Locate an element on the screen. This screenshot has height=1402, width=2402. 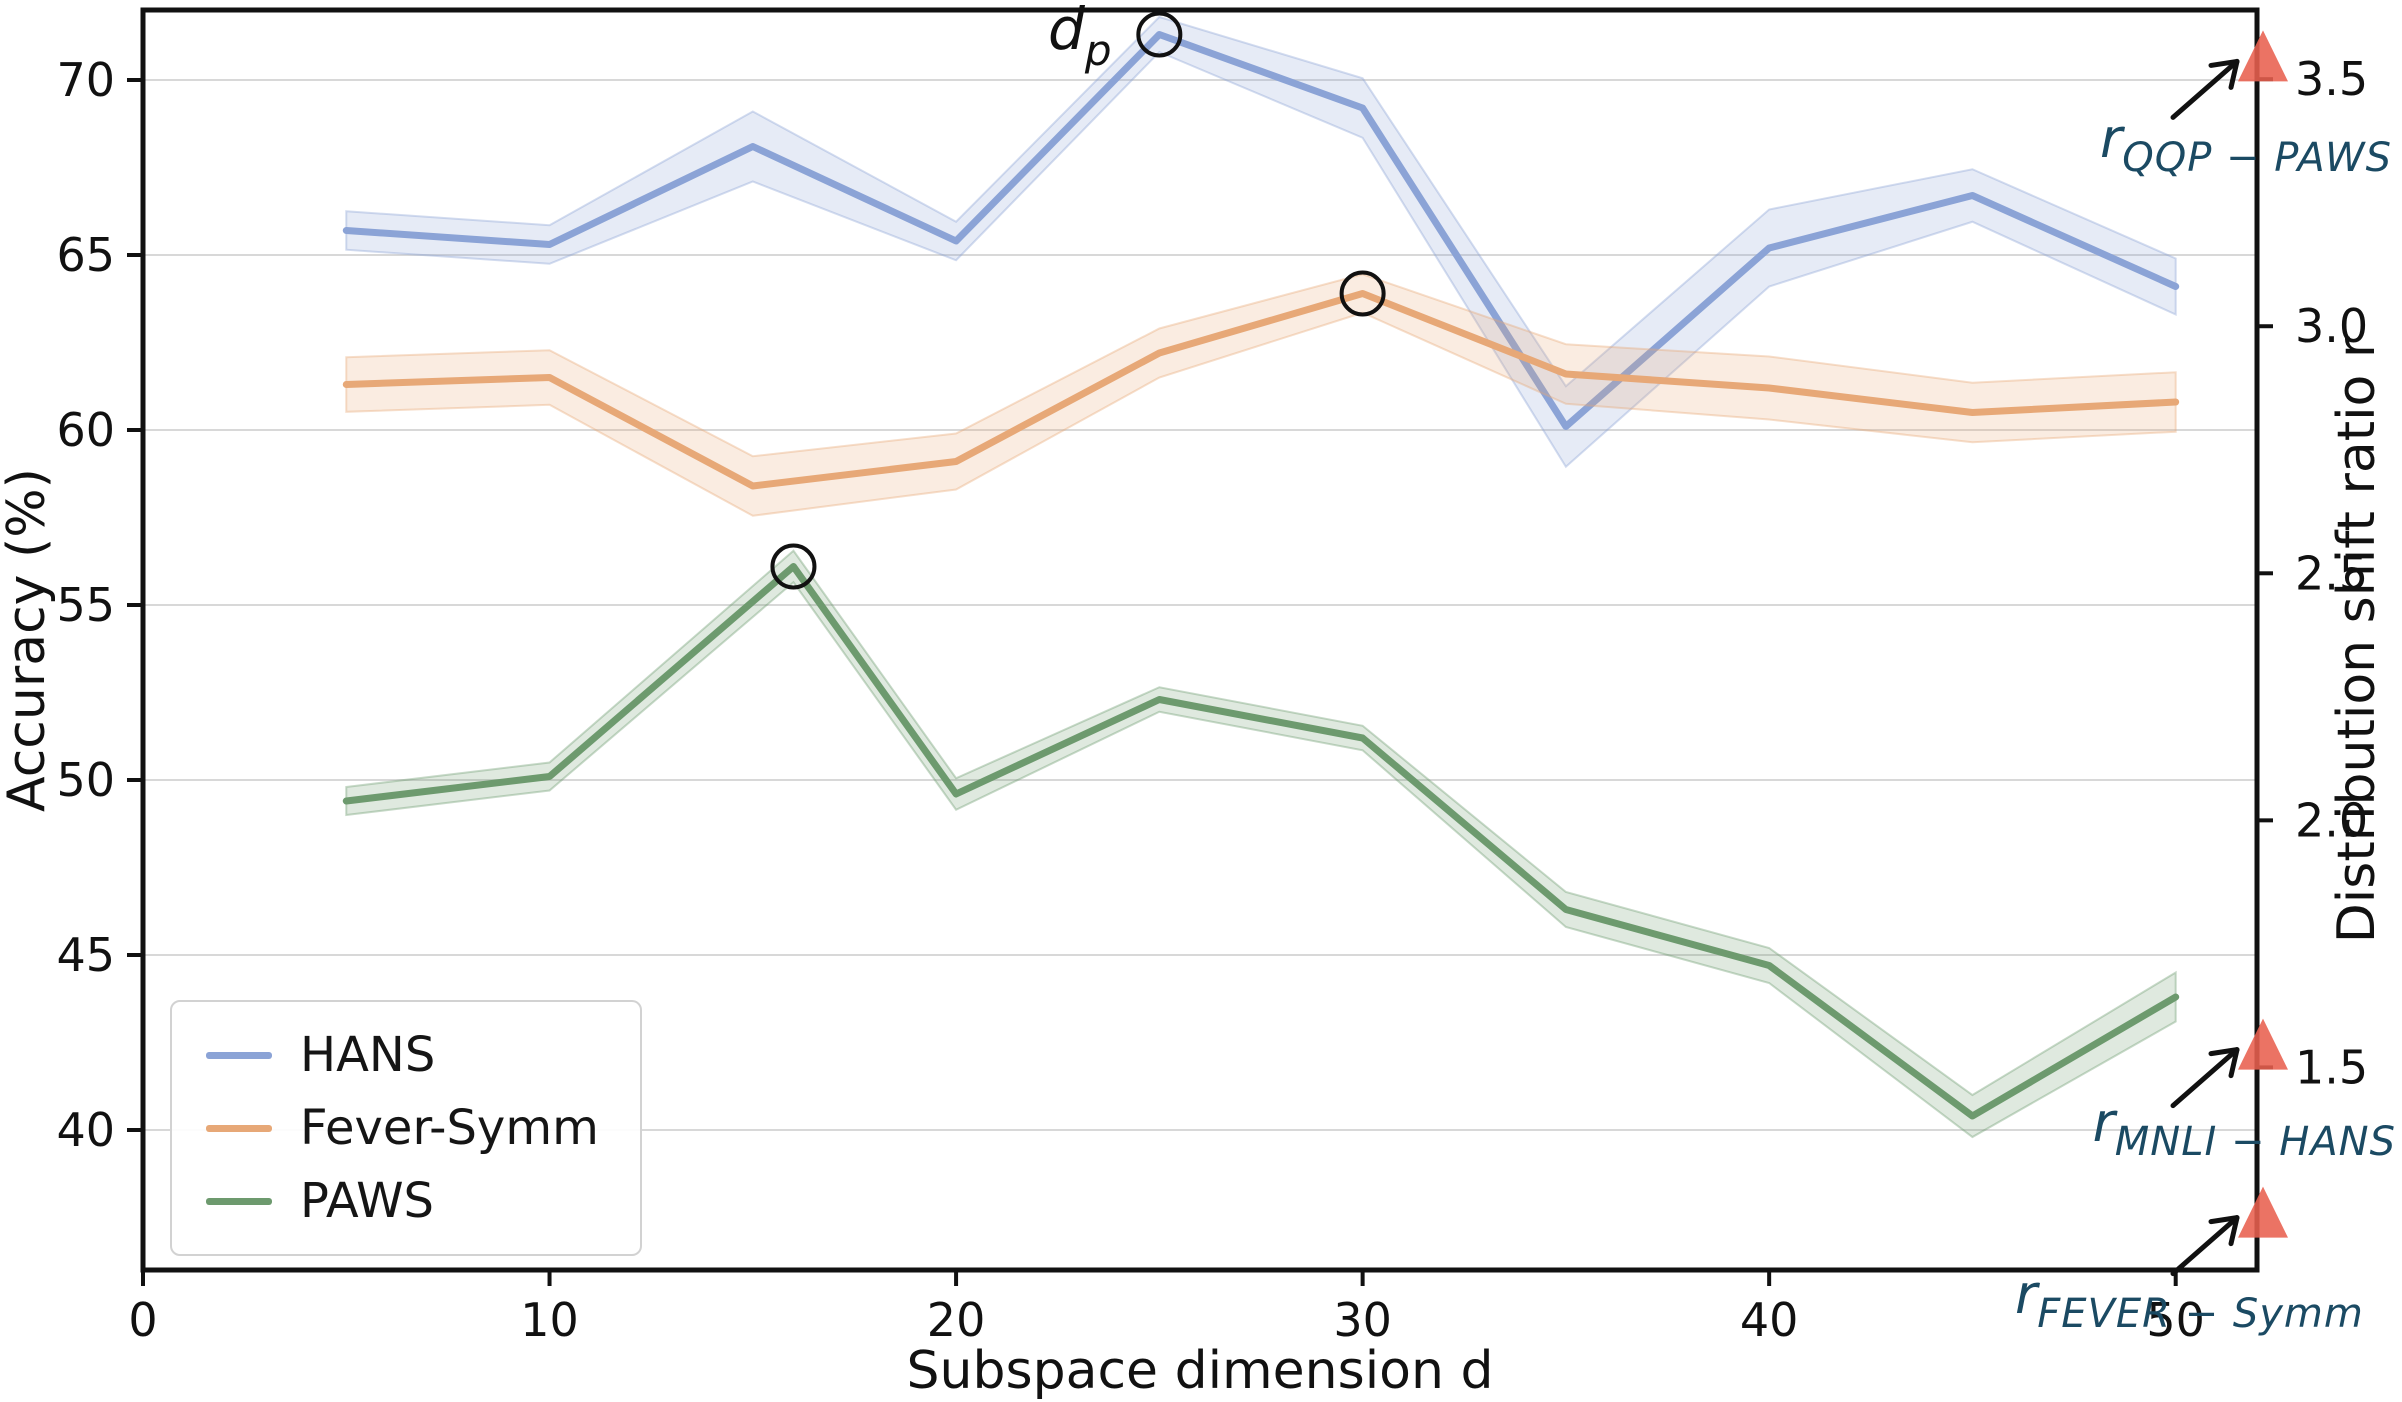
legend-swatch-fever-symm is located at coordinates (239, 1128).